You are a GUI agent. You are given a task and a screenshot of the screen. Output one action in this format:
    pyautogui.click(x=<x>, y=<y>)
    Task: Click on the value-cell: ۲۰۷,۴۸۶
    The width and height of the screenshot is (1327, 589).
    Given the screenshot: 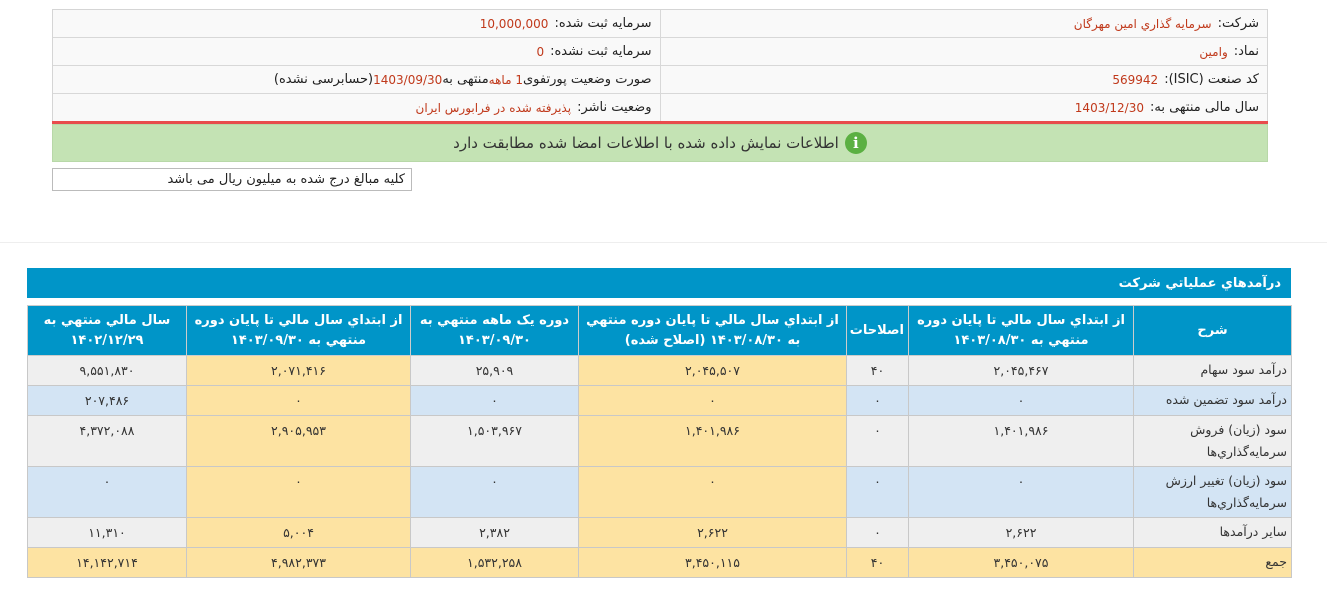 What is the action you would take?
    pyautogui.click(x=107, y=400)
    